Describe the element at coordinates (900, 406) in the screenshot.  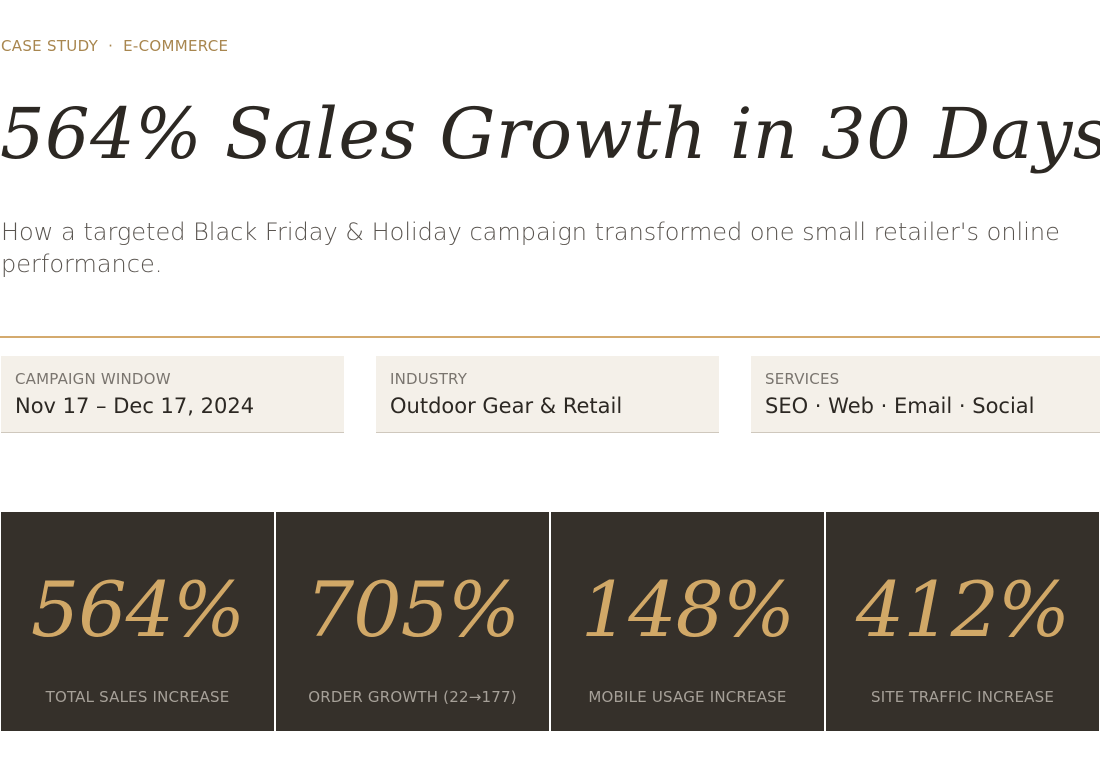
I see `meta-value: SEO · Web · Email · Social` at that location.